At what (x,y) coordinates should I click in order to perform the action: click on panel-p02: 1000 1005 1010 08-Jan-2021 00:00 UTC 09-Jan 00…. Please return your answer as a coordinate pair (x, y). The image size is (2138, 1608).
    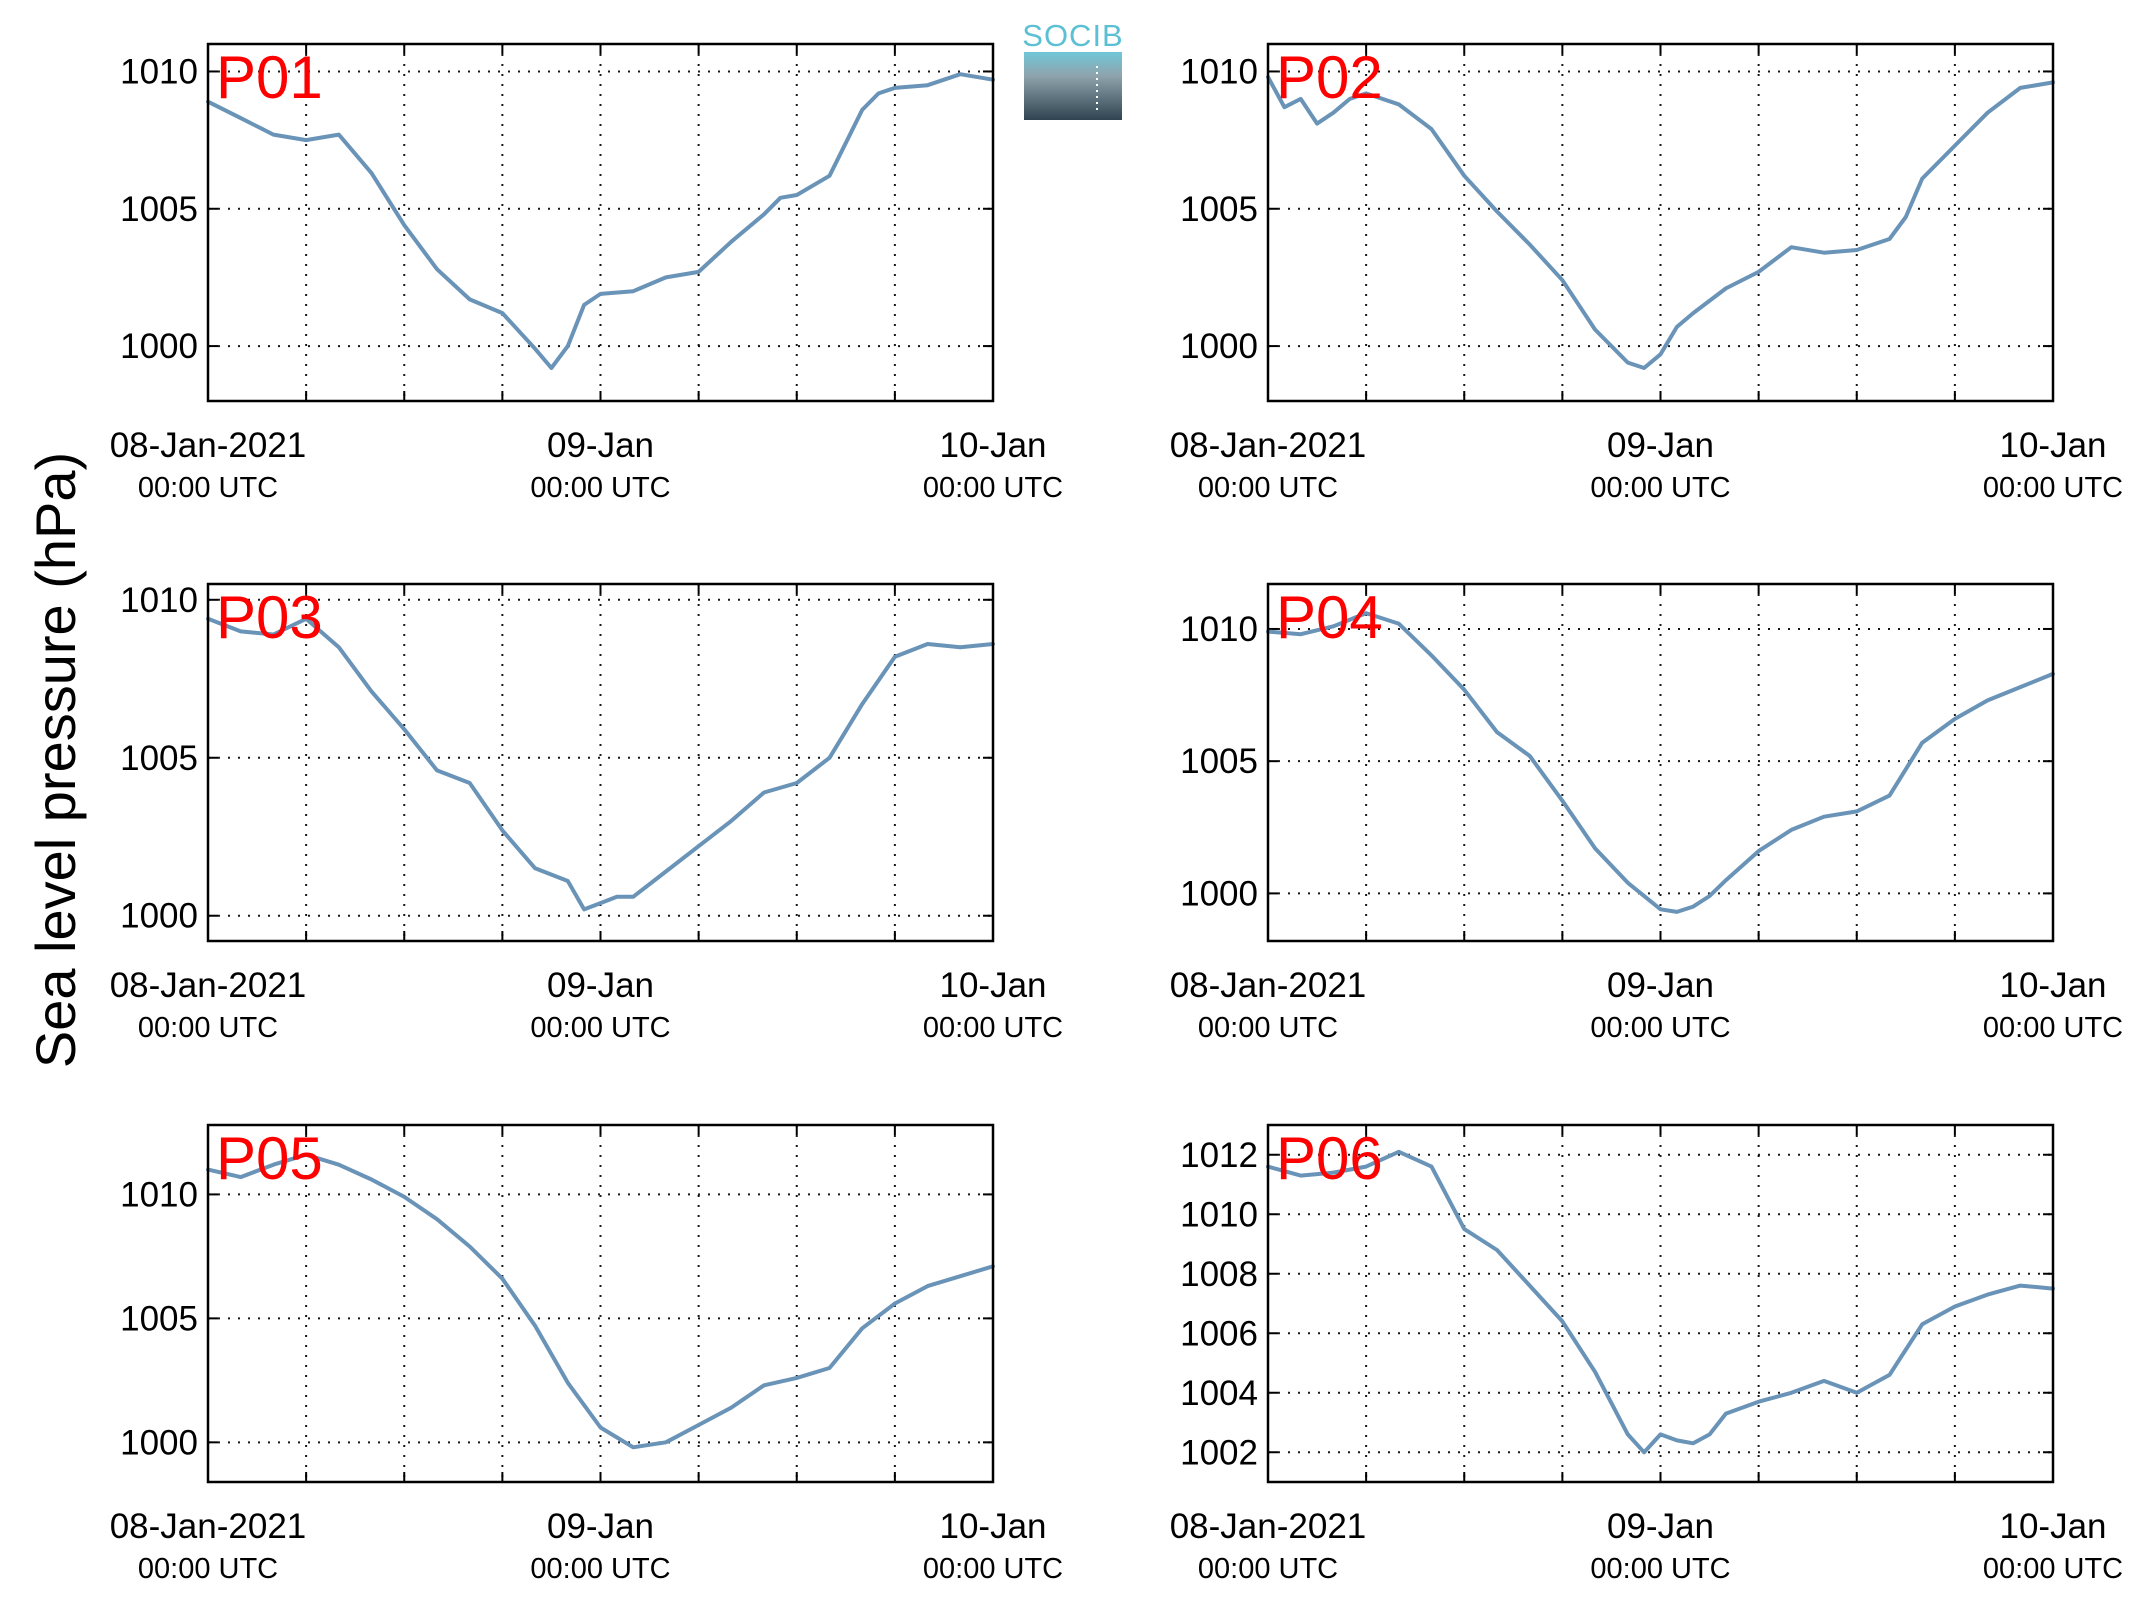
    Looking at the image, I should click on (1646, 273).